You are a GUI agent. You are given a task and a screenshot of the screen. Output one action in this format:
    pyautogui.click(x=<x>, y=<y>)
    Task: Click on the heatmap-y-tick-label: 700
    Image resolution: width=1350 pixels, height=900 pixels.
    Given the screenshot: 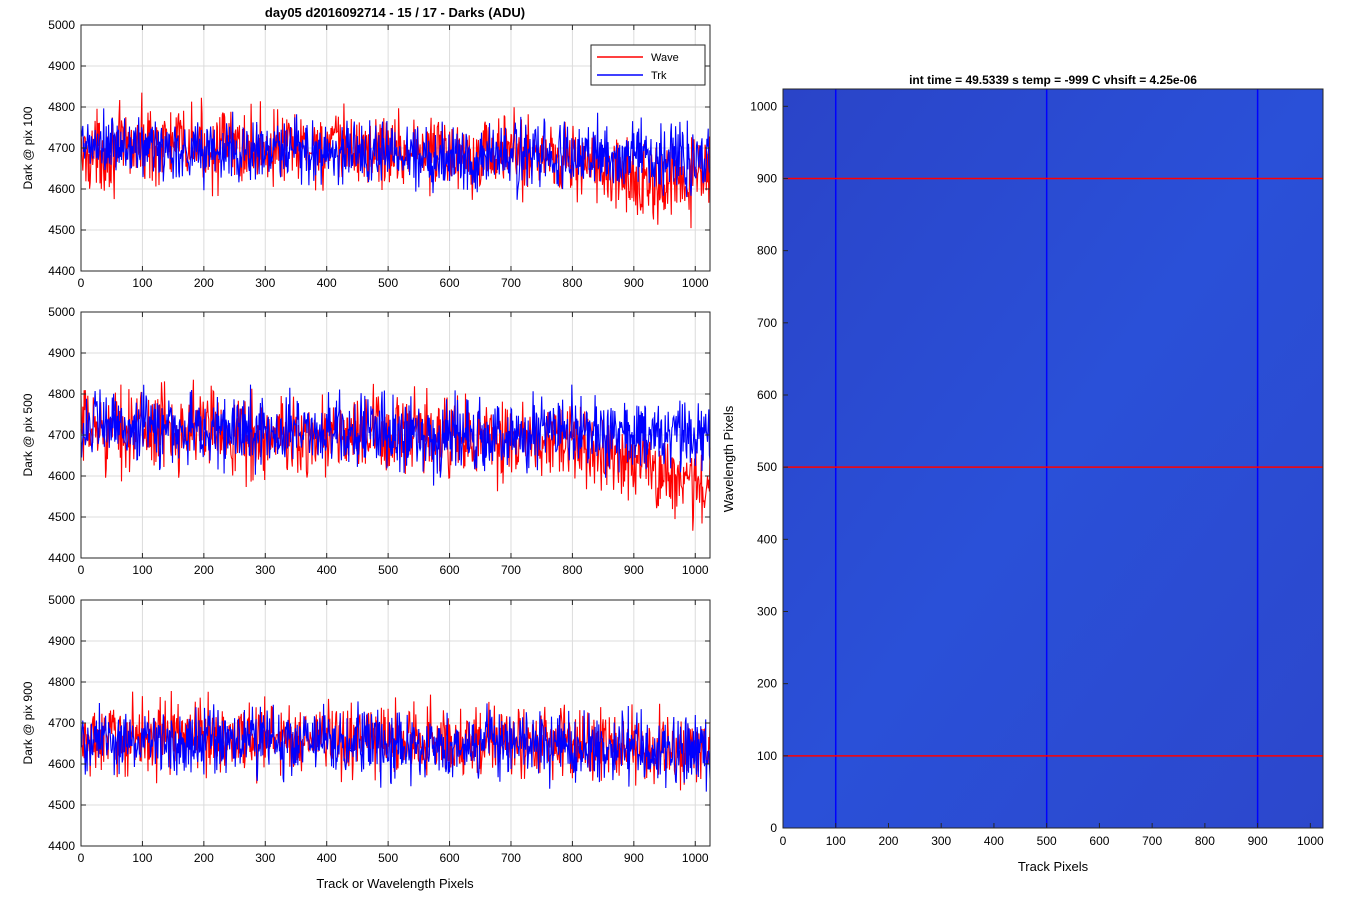 What is the action you would take?
    pyautogui.click(x=767, y=323)
    